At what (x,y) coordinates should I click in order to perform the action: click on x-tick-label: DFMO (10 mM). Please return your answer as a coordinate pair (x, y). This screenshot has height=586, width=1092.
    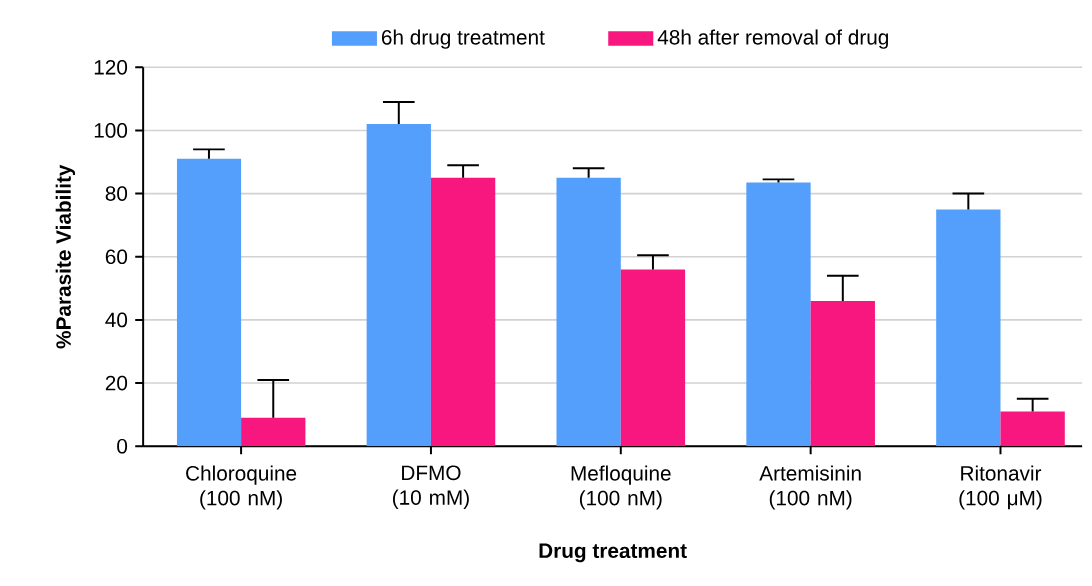
    Looking at the image, I should click on (430, 487).